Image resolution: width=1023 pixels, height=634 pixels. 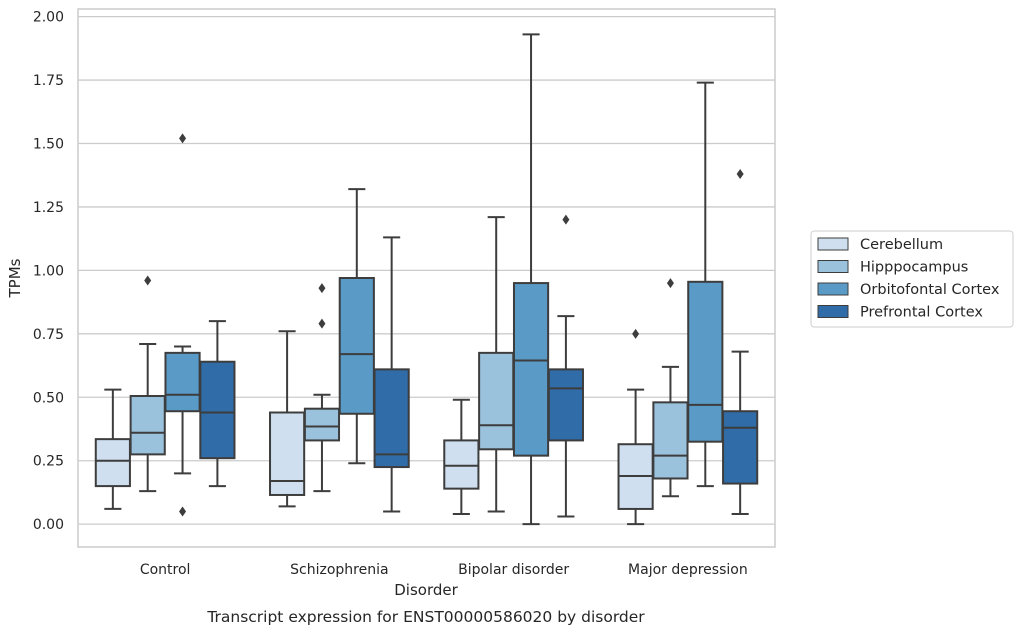 I want to click on y-tick-label: 0.25, so click(x=48, y=462).